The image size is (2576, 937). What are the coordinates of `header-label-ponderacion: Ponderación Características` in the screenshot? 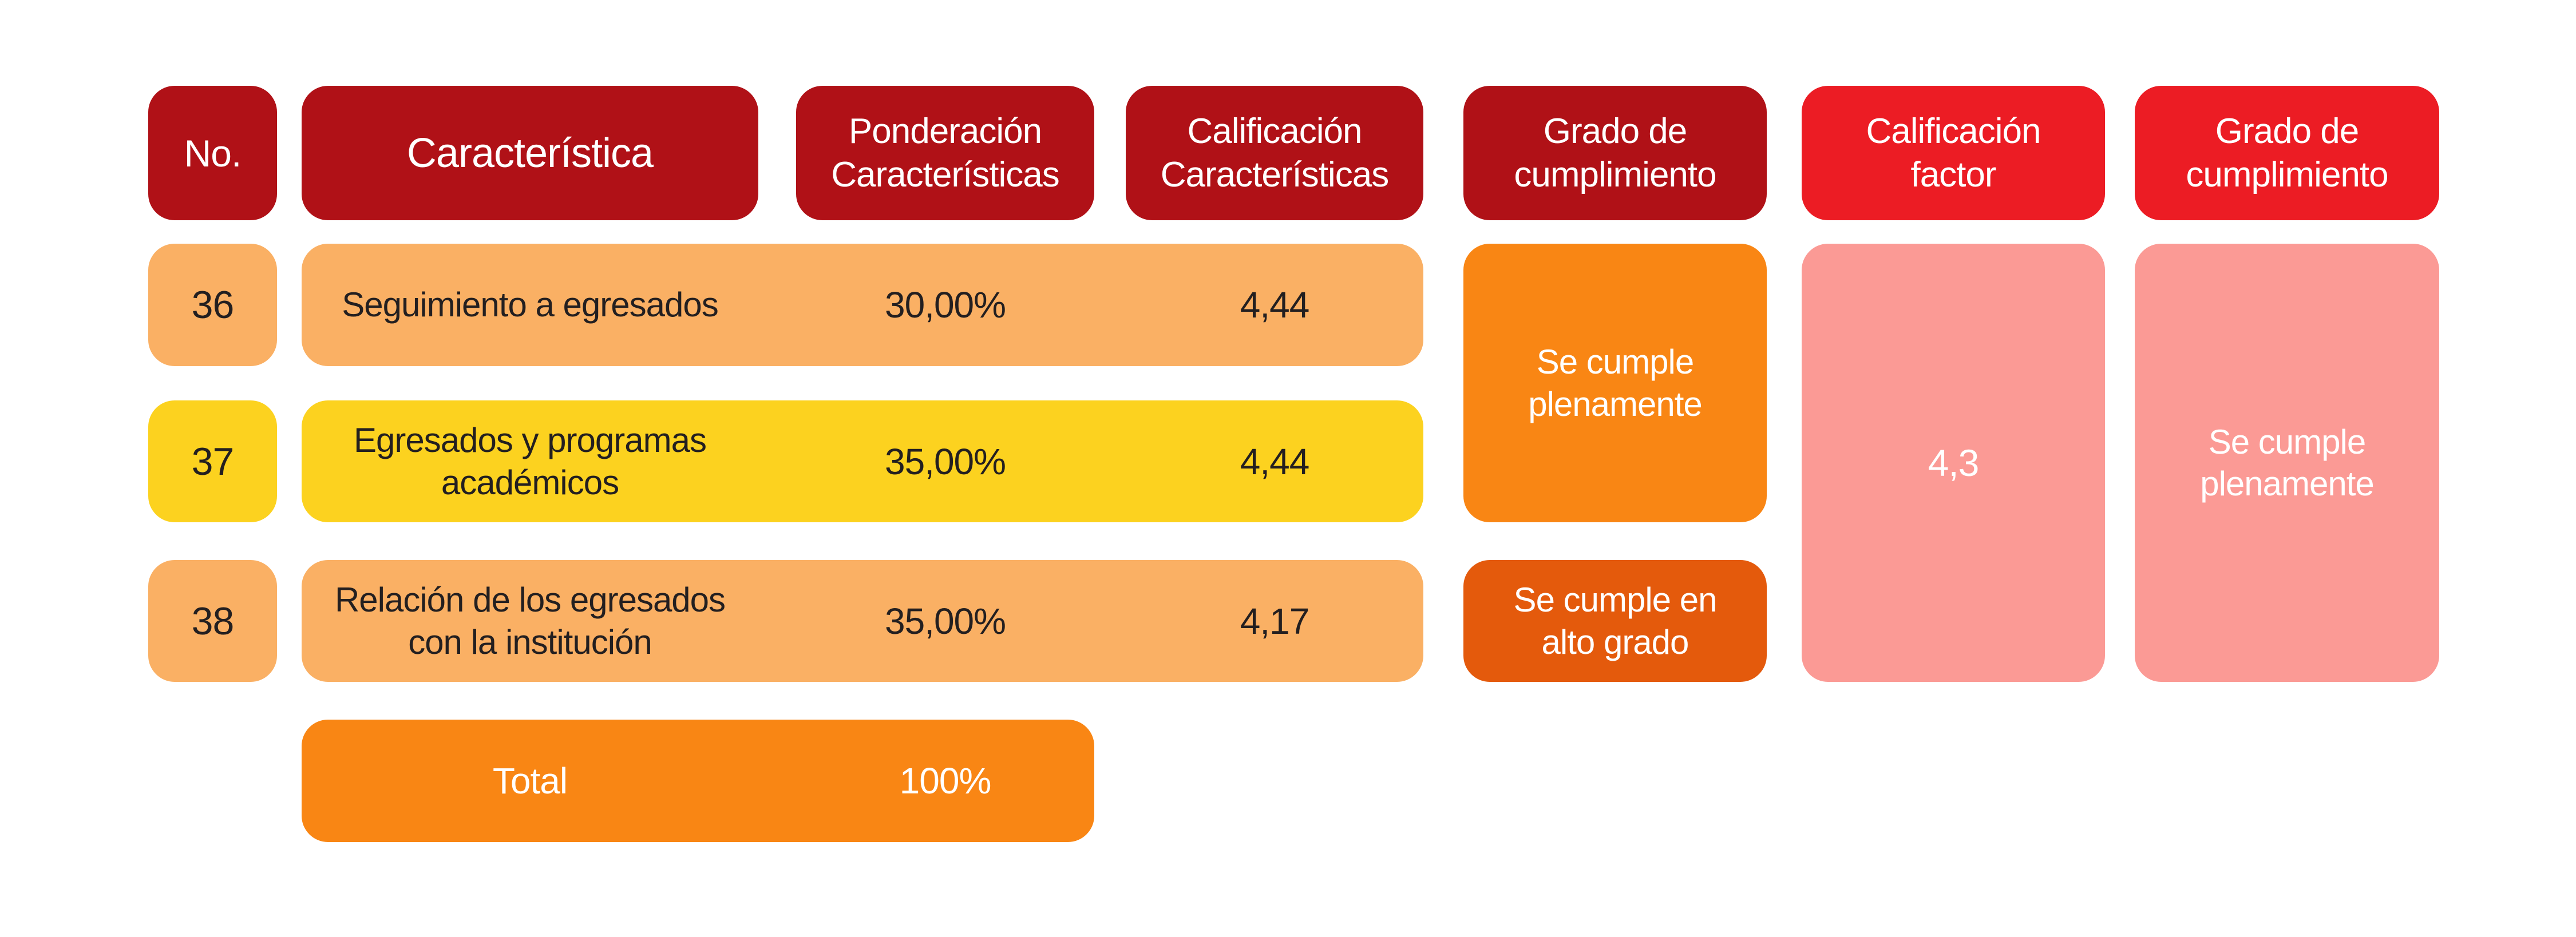 It's located at (945, 152).